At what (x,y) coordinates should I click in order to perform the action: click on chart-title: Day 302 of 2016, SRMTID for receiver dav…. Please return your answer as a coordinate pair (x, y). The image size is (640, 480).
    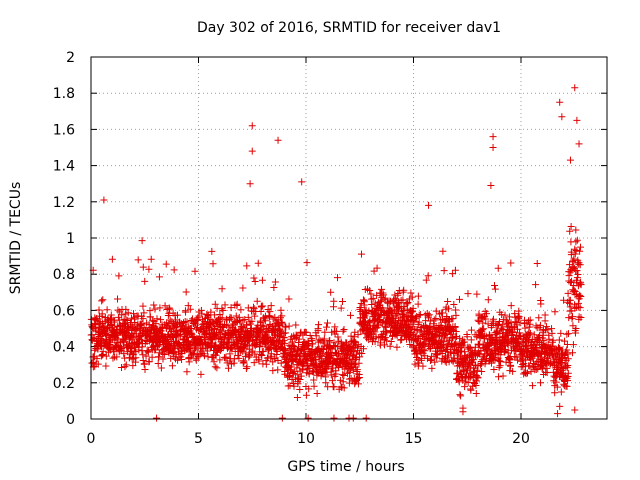
    Looking at the image, I should click on (349, 28).